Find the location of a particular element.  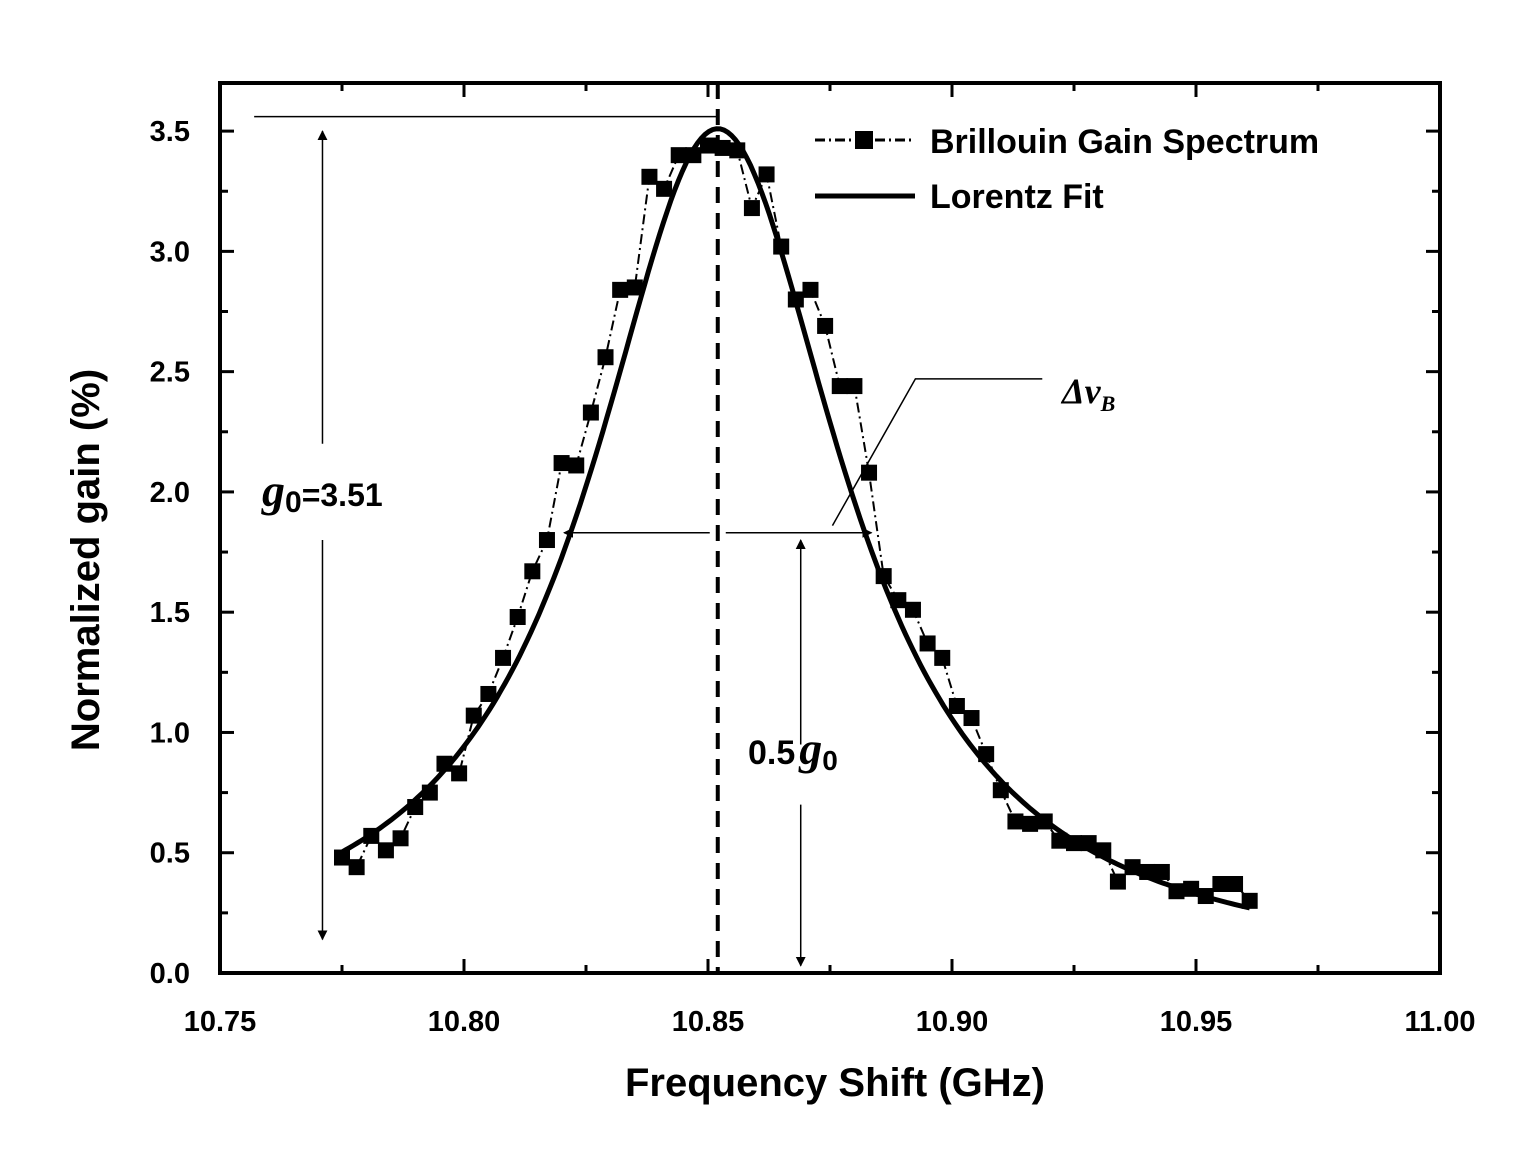

y-tick-label: 2.5 is located at coordinates (170, 373).